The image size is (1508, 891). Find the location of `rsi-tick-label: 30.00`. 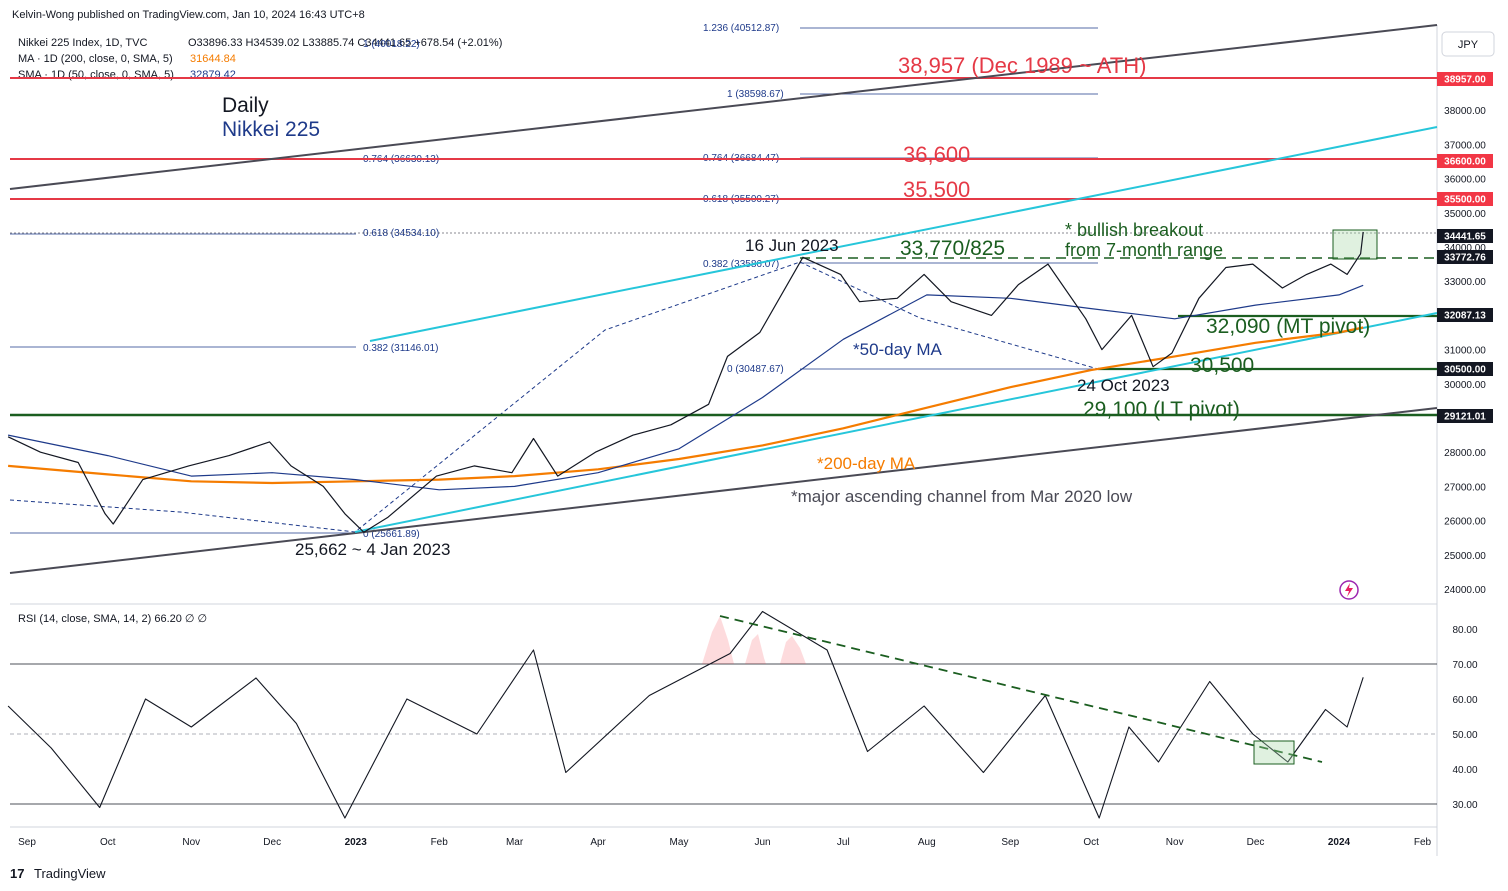

rsi-tick-label: 30.00 is located at coordinates (1464, 805).